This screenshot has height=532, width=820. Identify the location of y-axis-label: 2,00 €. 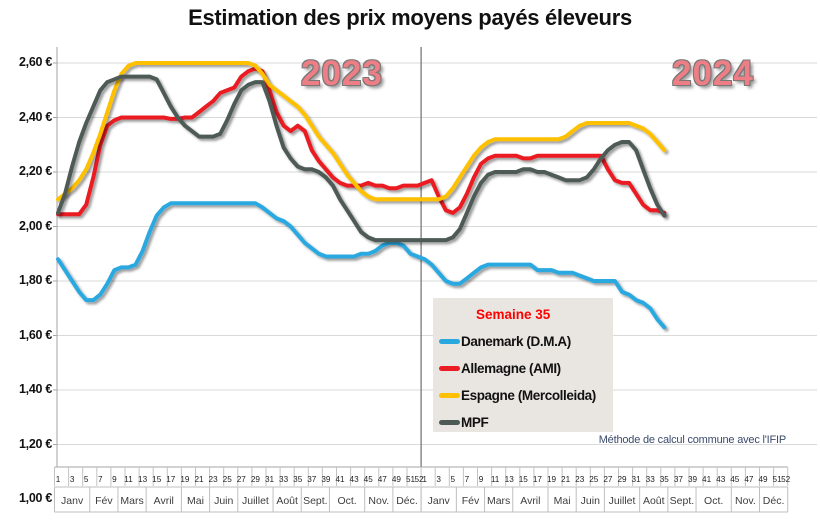
(35, 225).